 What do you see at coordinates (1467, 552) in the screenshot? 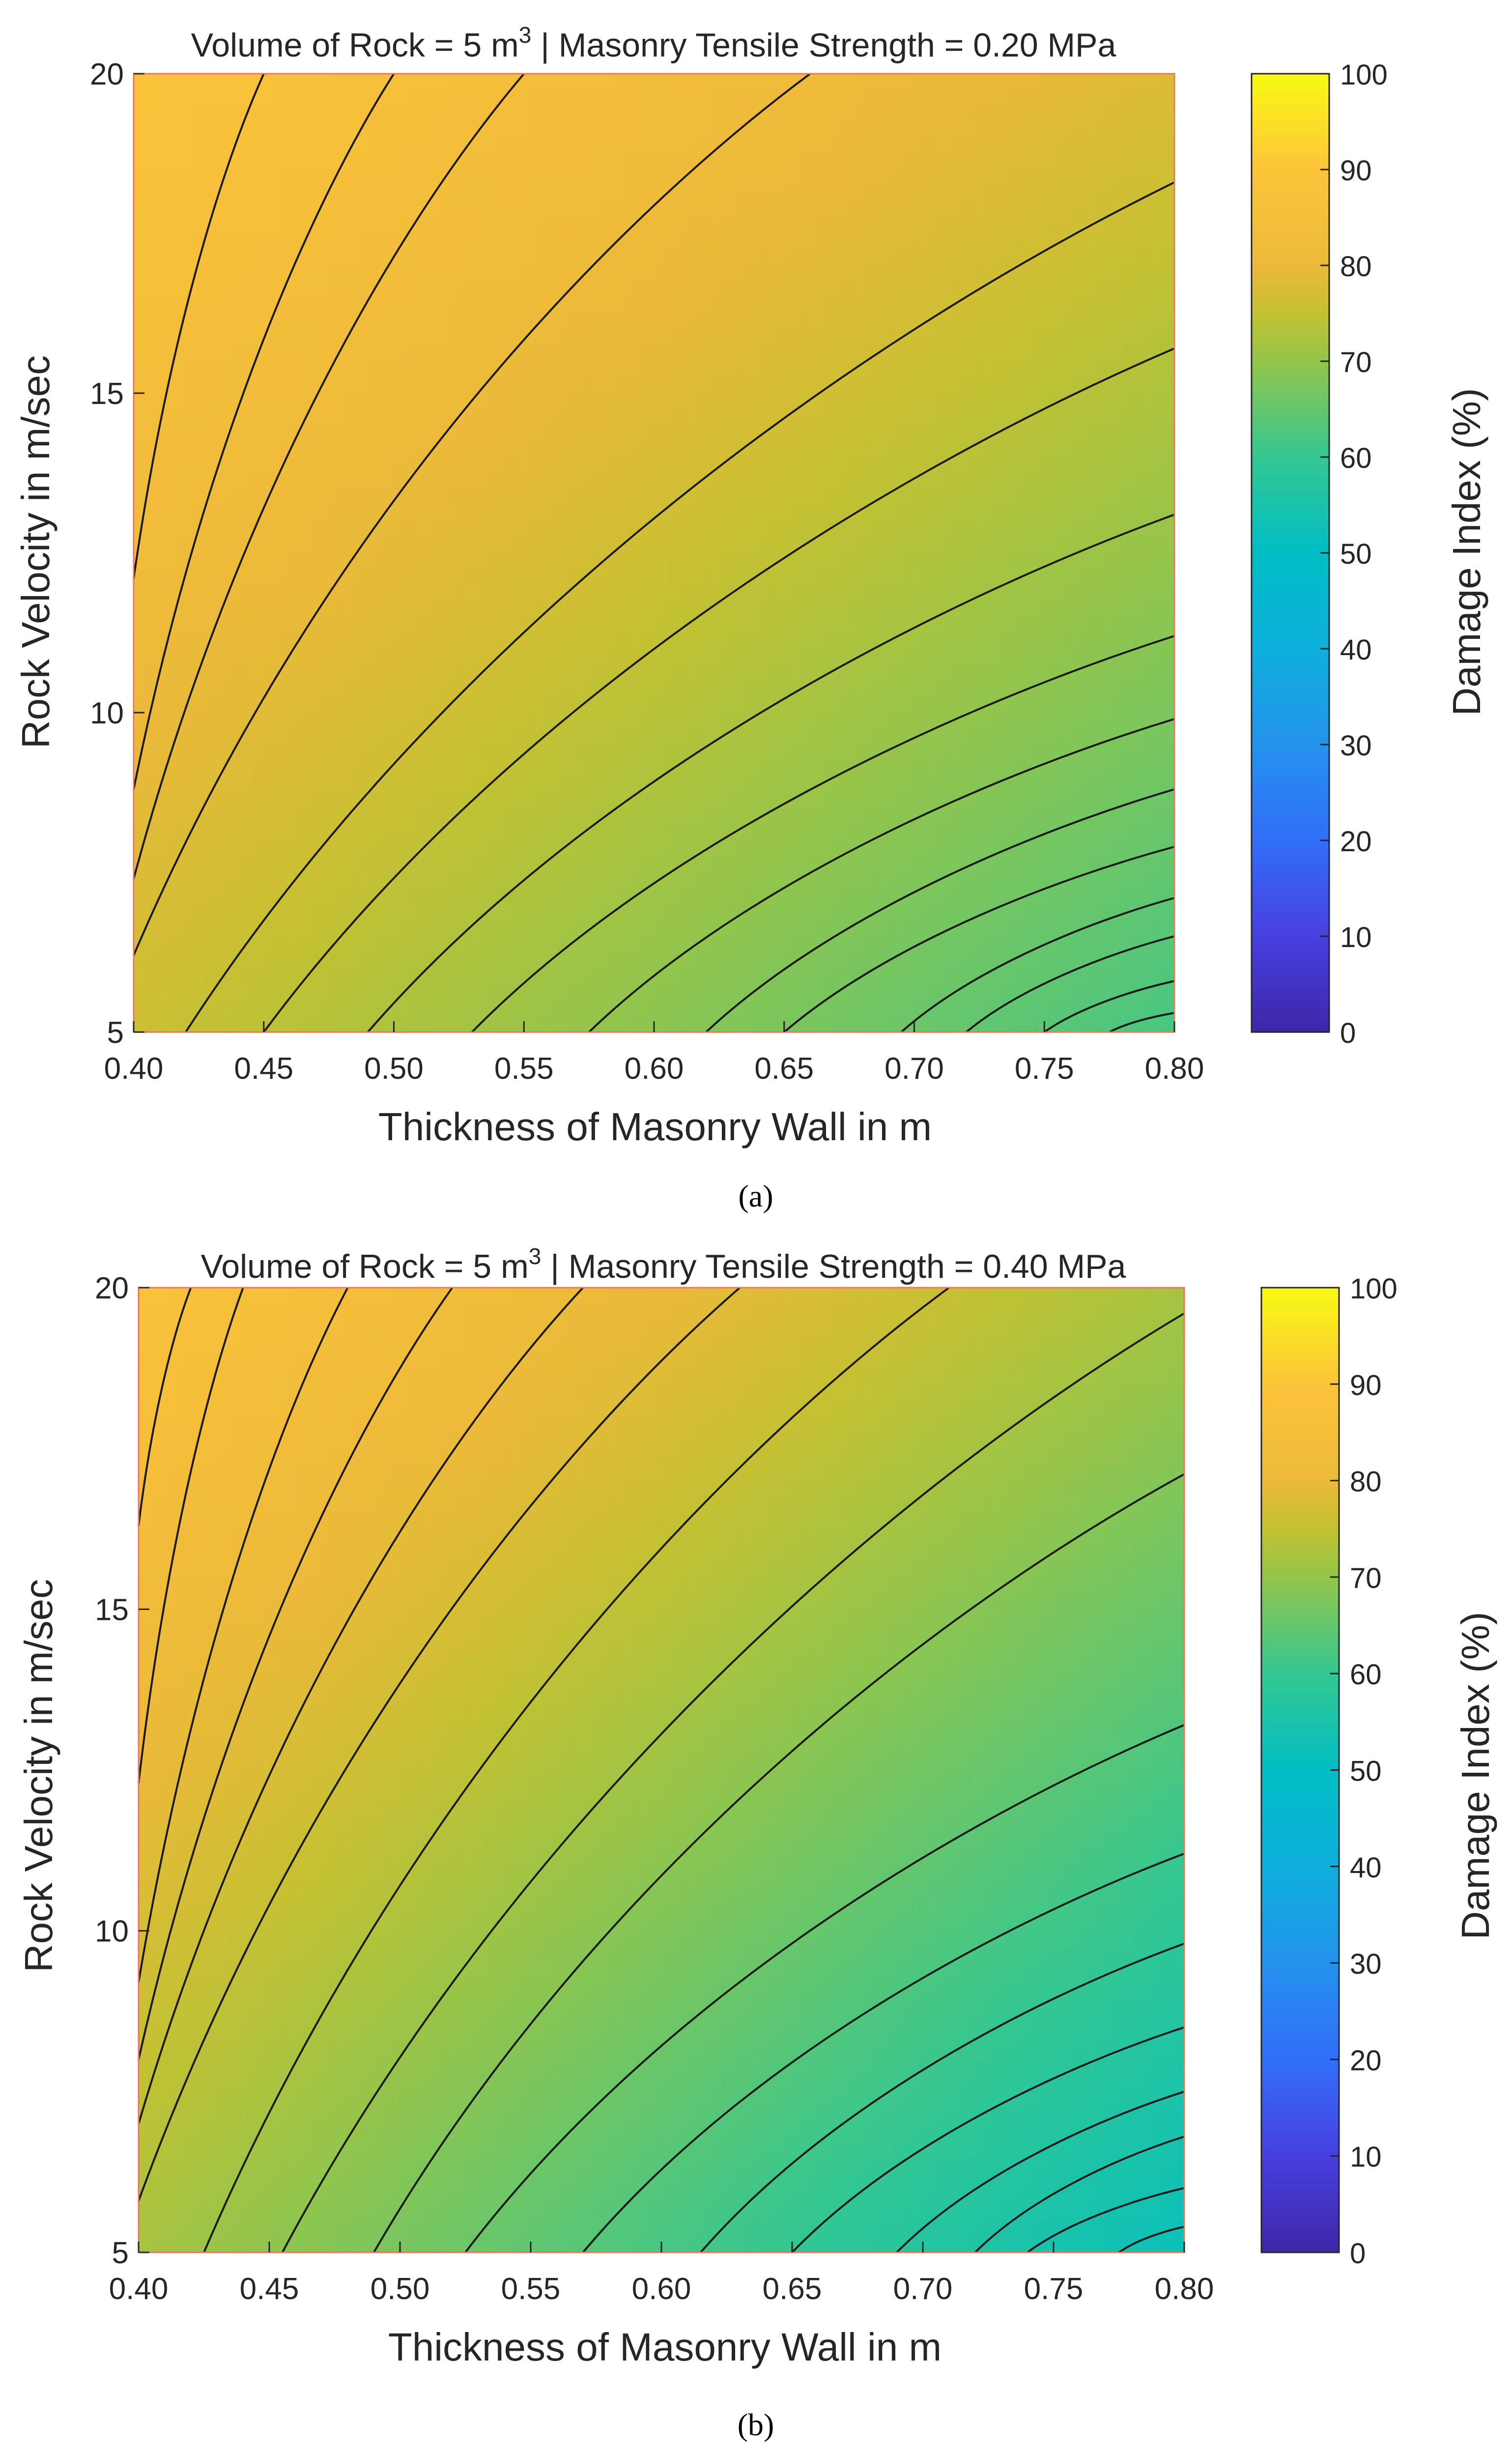
I see `panel-a-colorbar-label: Damage Index (%)` at bounding box center [1467, 552].